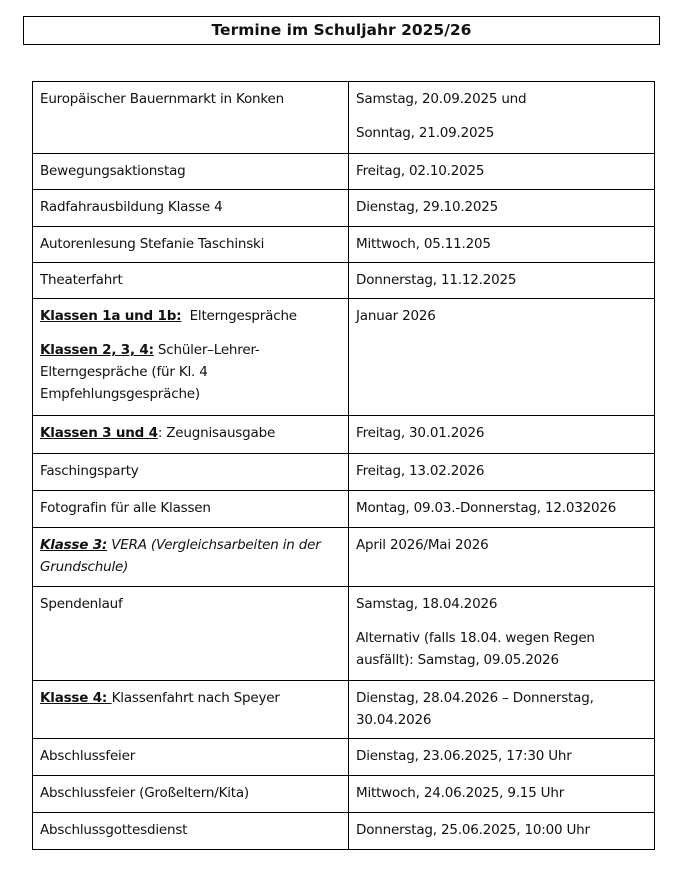  What do you see at coordinates (125, 508) in the screenshot?
I see `event-text: Fotografin für alle Klassen` at bounding box center [125, 508].